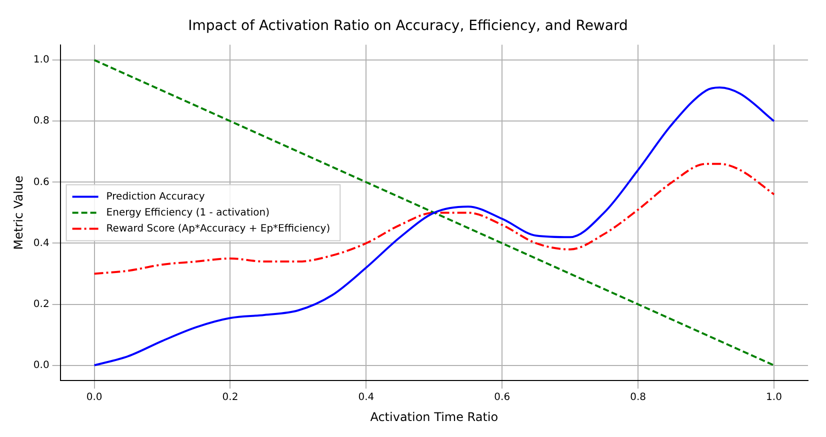  What do you see at coordinates (41, 243) in the screenshot?
I see `y-tick-label: 0.4` at bounding box center [41, 243].